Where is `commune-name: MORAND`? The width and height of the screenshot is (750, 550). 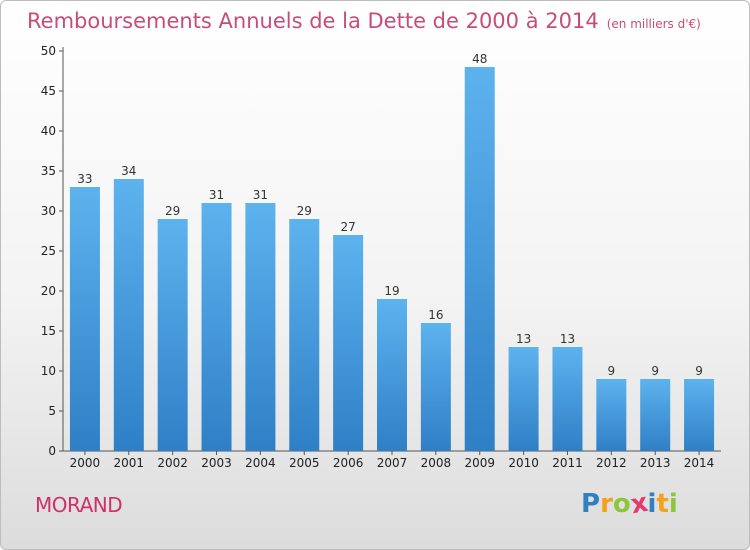
commune-name: MORAND is located at coordinates (79, 505).